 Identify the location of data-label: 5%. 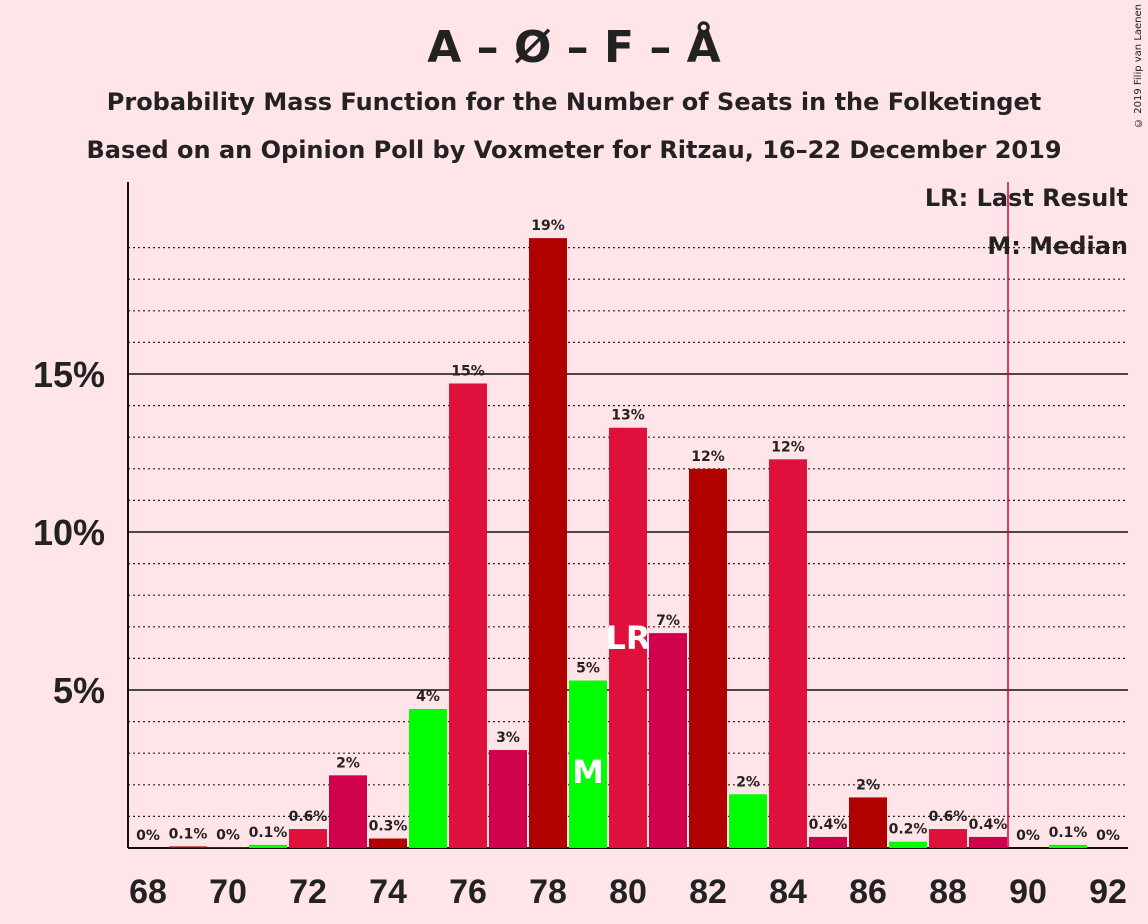
(588, 669).